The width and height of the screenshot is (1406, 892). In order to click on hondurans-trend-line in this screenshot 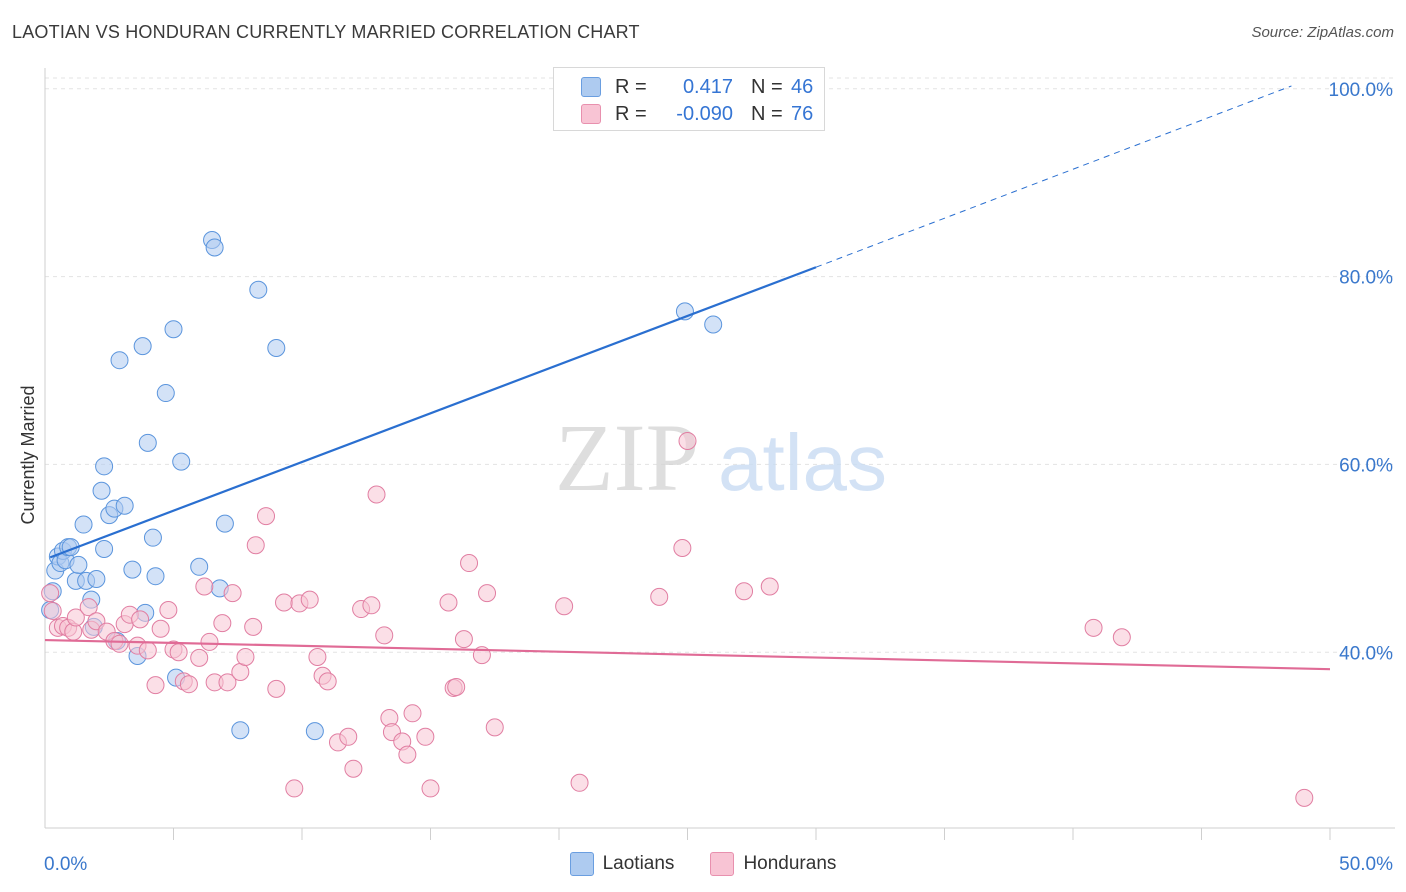, I will do `click(687, 654)`.